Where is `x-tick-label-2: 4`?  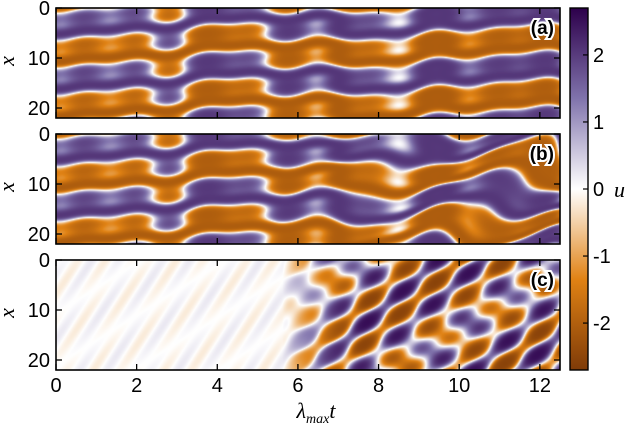
x-tick-label-2: 4 is located at coordinates (217, 386).